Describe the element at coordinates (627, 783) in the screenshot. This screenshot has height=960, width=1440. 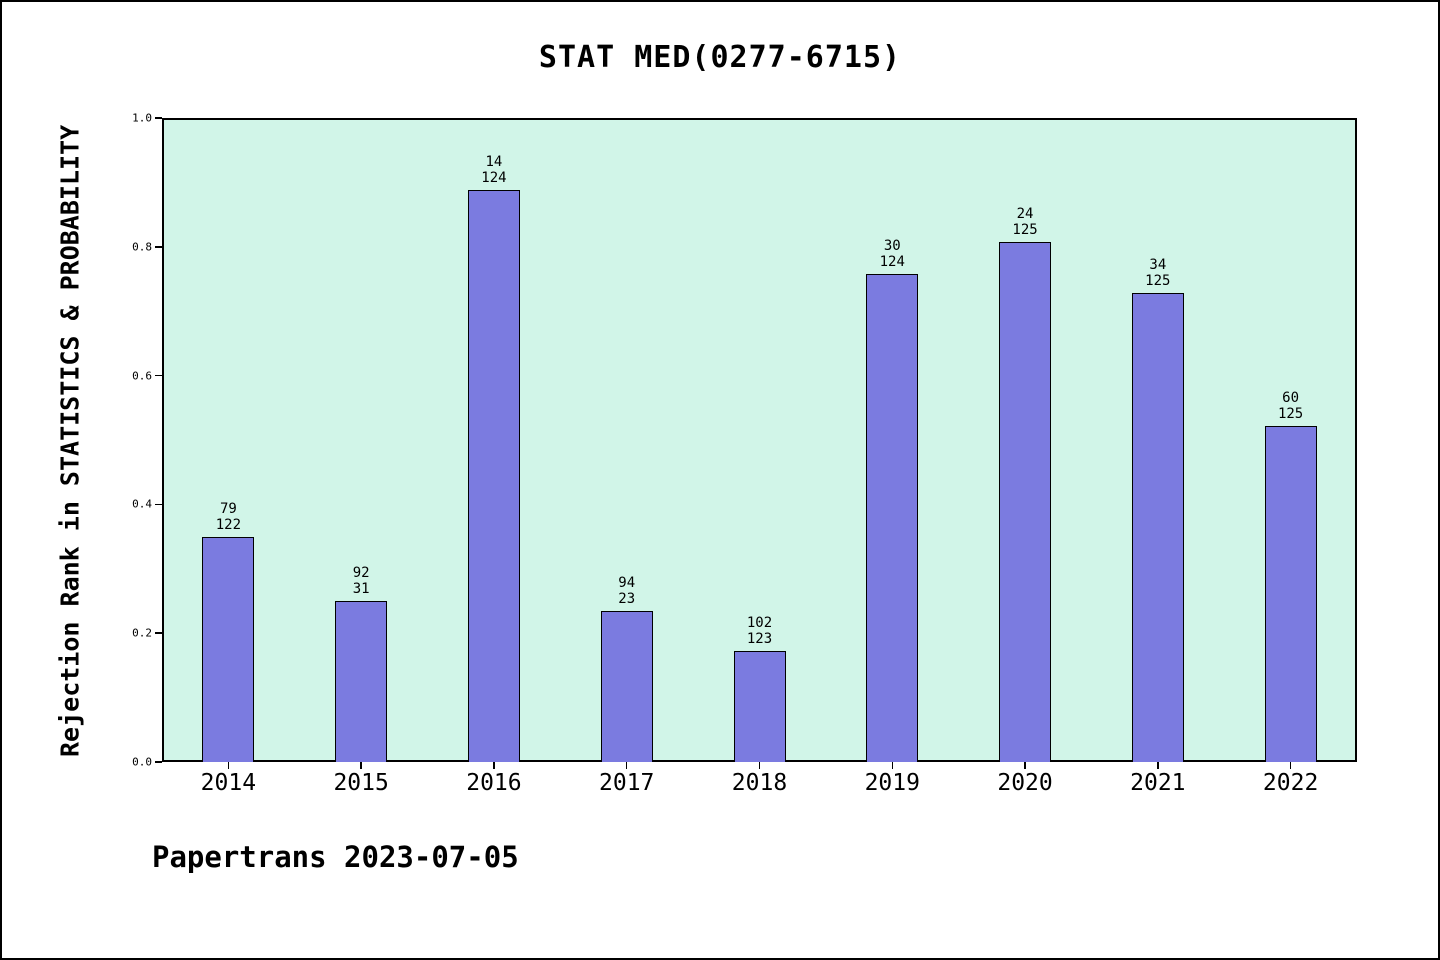
I see `x-tick-label: 2017` at that location.